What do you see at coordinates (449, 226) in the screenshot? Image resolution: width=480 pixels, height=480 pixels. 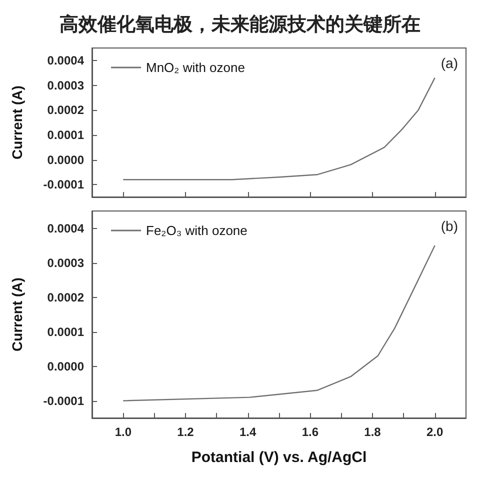 I see `annotation: (b)` at bounding box center [449, 226].